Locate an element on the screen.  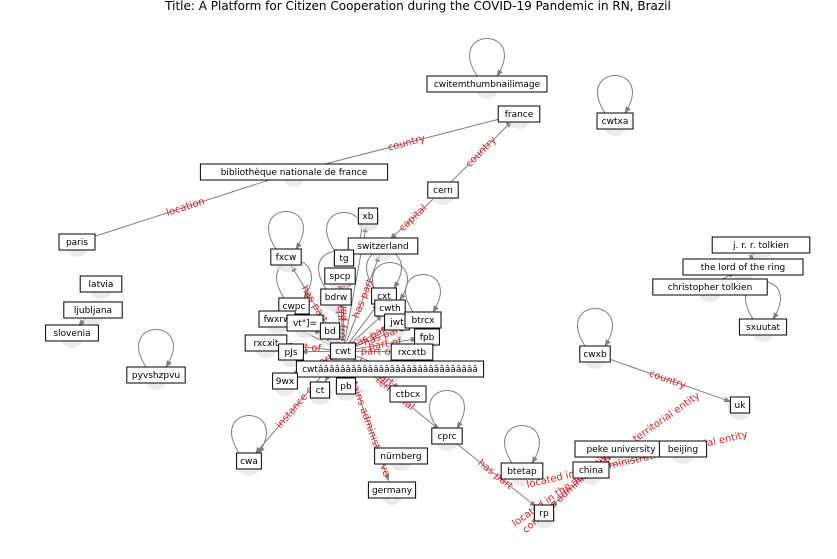
node-label: china is located at coordinates (591, 471).